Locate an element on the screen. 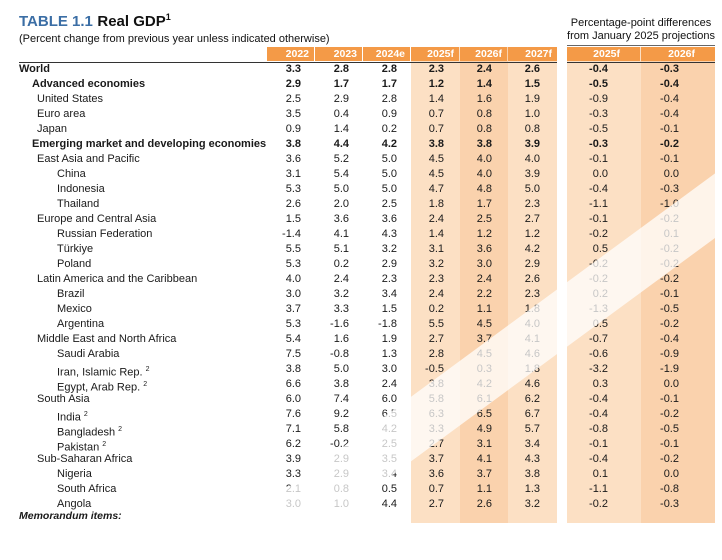 This screenshot has width=722, height=560. cell-2026f: 4.8 is located at coordinates (484, 189).